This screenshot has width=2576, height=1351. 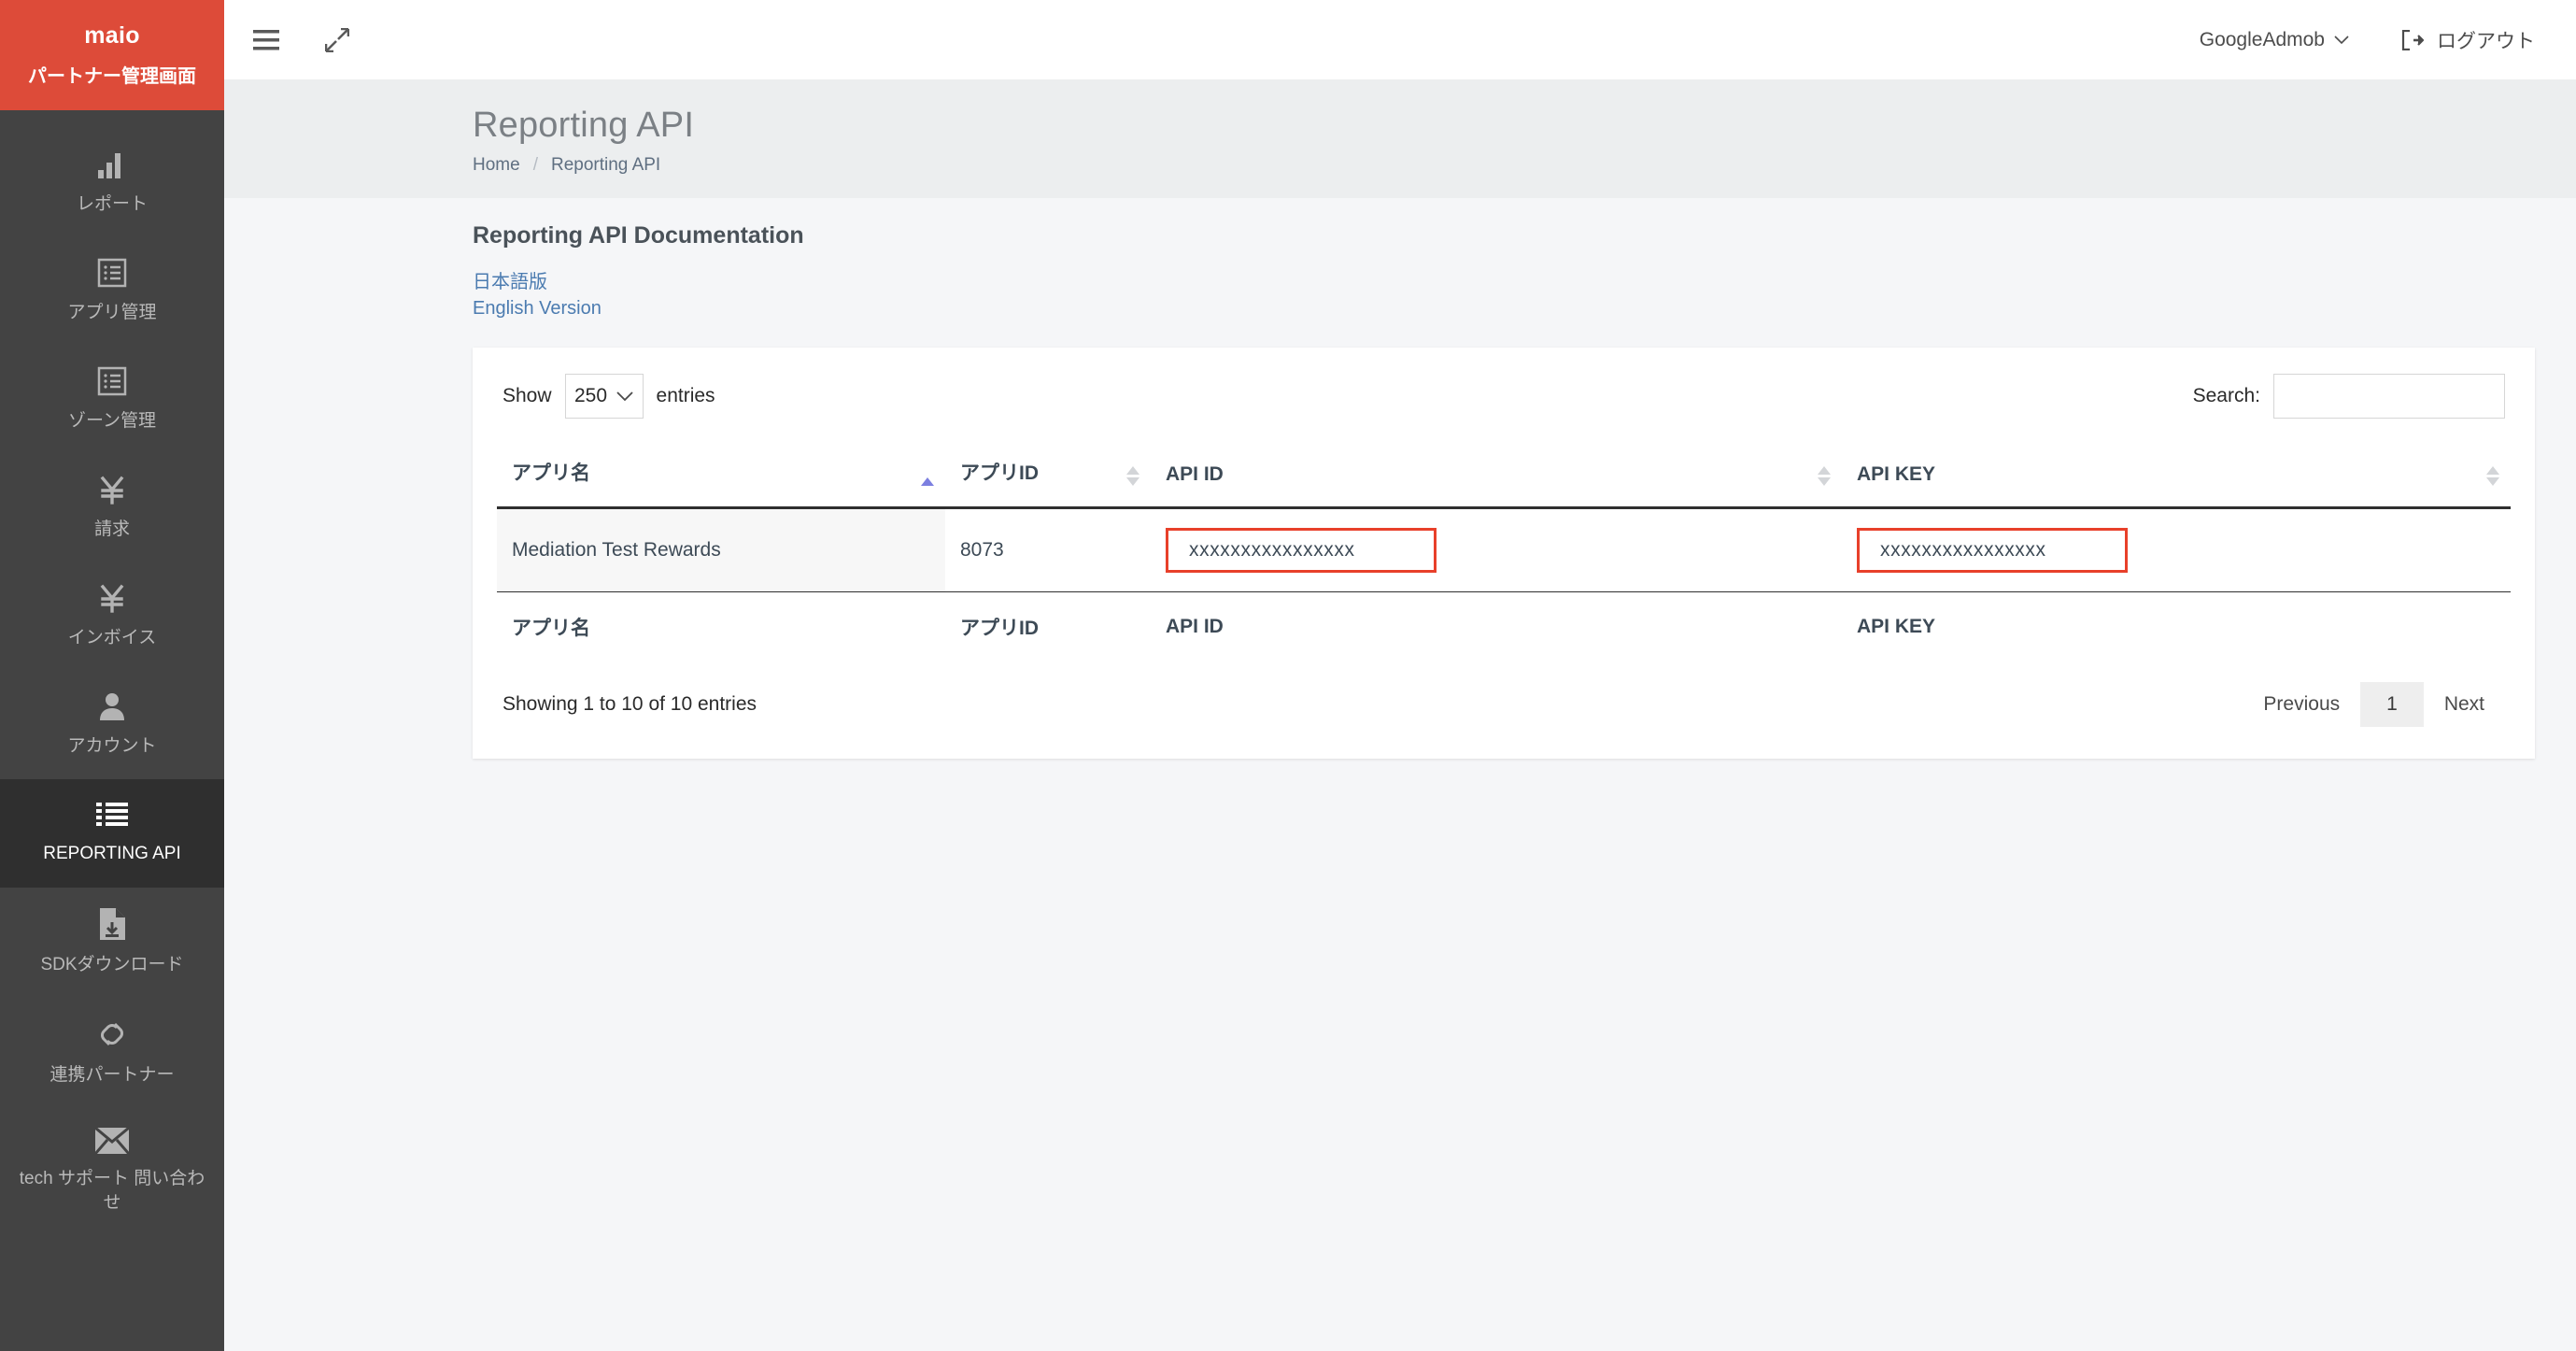 I want to click on table-controls: Show 250 entries Search:, so click(x=1504, y=399).